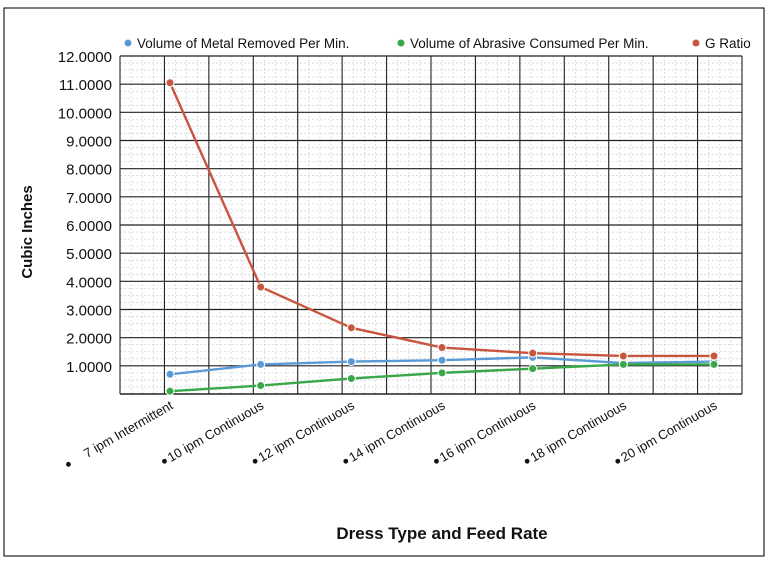 This screenshot has width=768, height=567. Describe the element at coordinates (441, 533) in the screenshot. I see `x-axis-label: Dress Type and Feed Rate` at that location.